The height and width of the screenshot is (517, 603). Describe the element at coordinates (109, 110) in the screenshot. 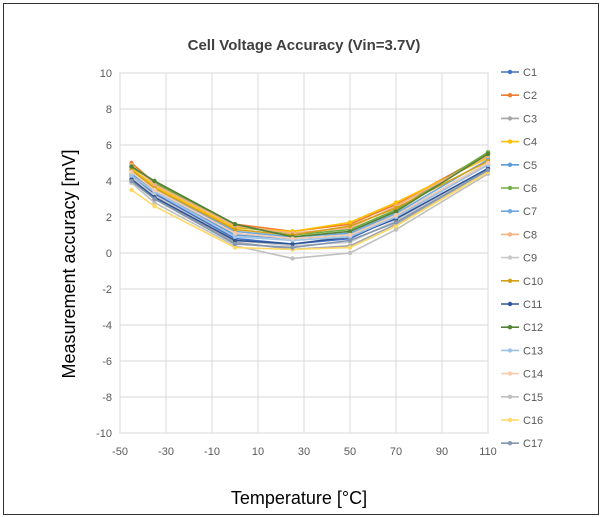

I see `y-tick-label: 8` at that location.